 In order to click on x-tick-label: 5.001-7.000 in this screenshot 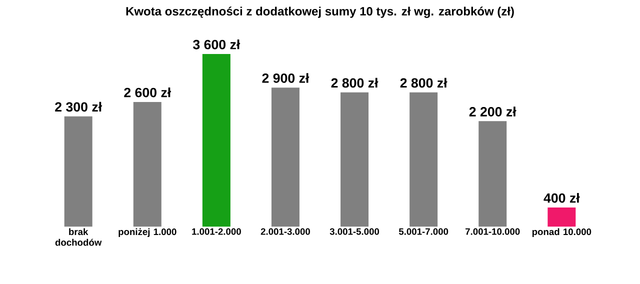, I will do `click(423, 231)`.